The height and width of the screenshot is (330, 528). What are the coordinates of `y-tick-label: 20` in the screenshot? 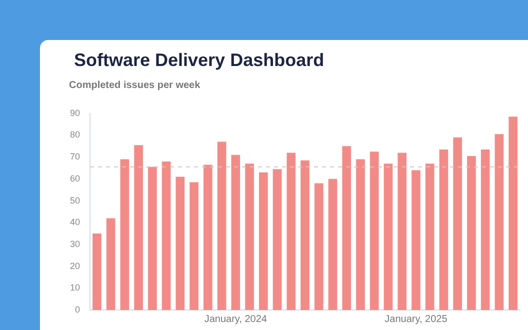 It's located at (75, 265).